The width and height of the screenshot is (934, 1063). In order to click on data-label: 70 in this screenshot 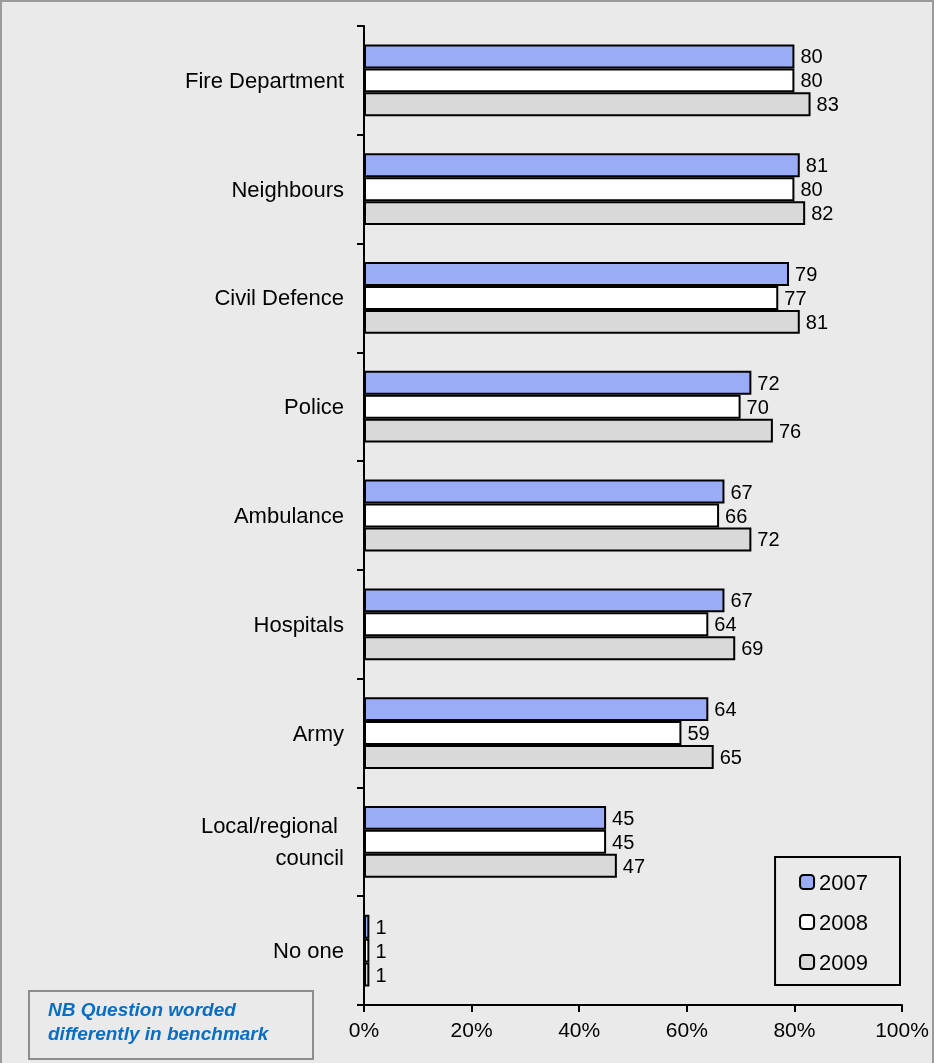, I will do `click(757, 406)`.